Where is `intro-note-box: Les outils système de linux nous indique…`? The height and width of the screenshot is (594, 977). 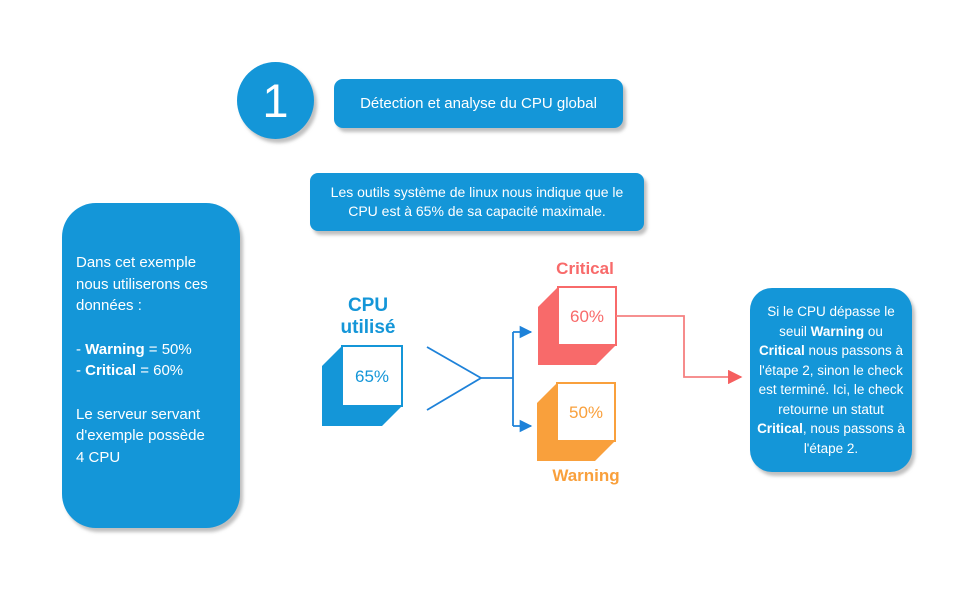 intro-note-box: Les outils système de linux nous indique… is located at coordinates (477, 202).